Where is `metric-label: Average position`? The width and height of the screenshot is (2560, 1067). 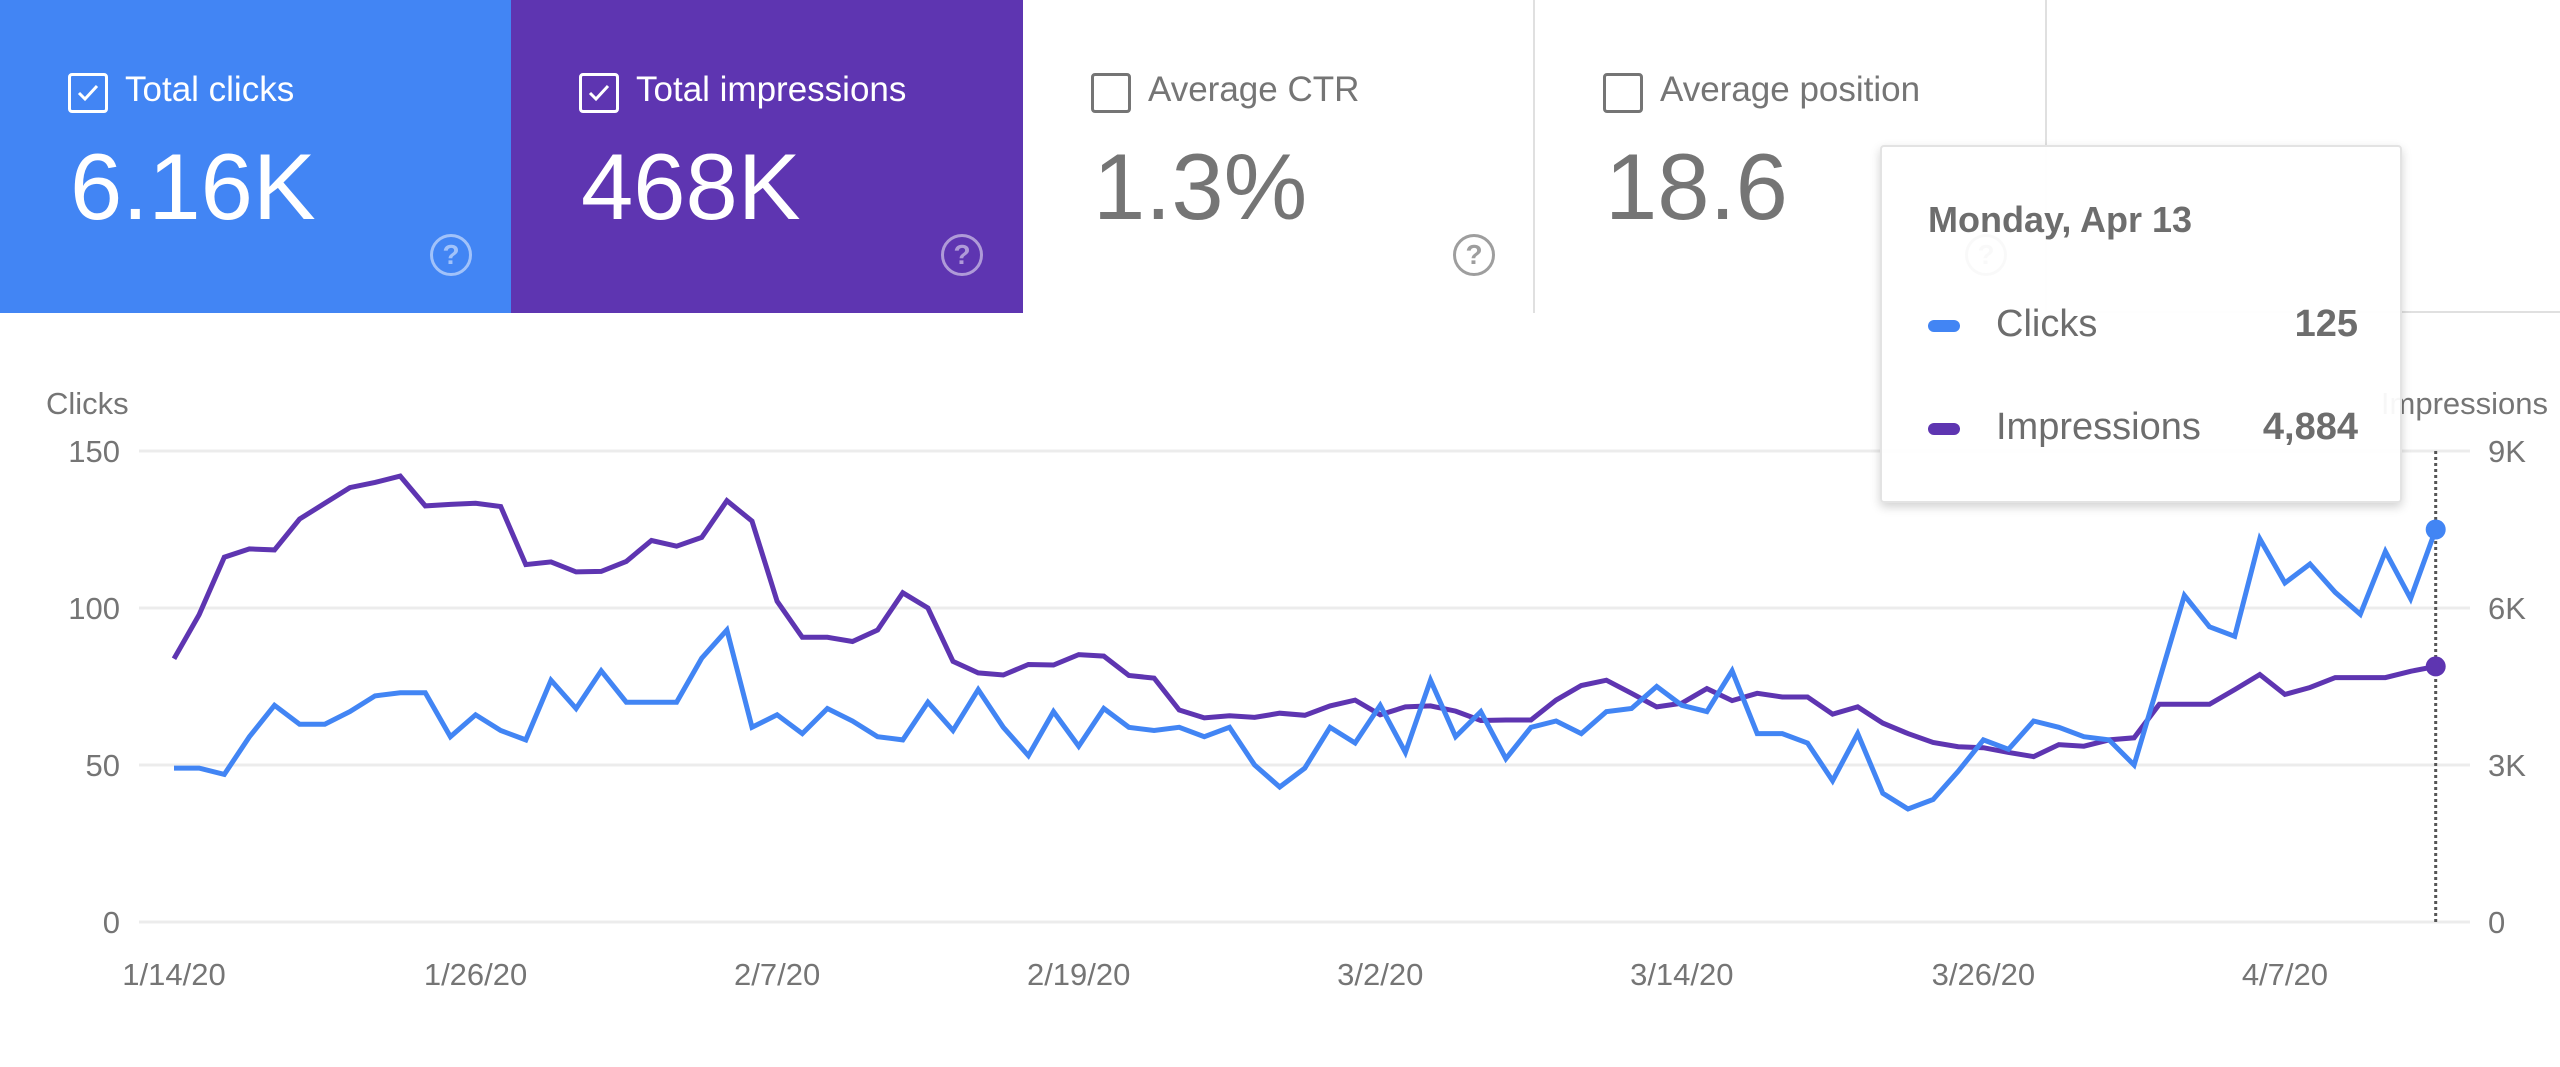
metric-label: Average position is located at coordinates (1790, 89).